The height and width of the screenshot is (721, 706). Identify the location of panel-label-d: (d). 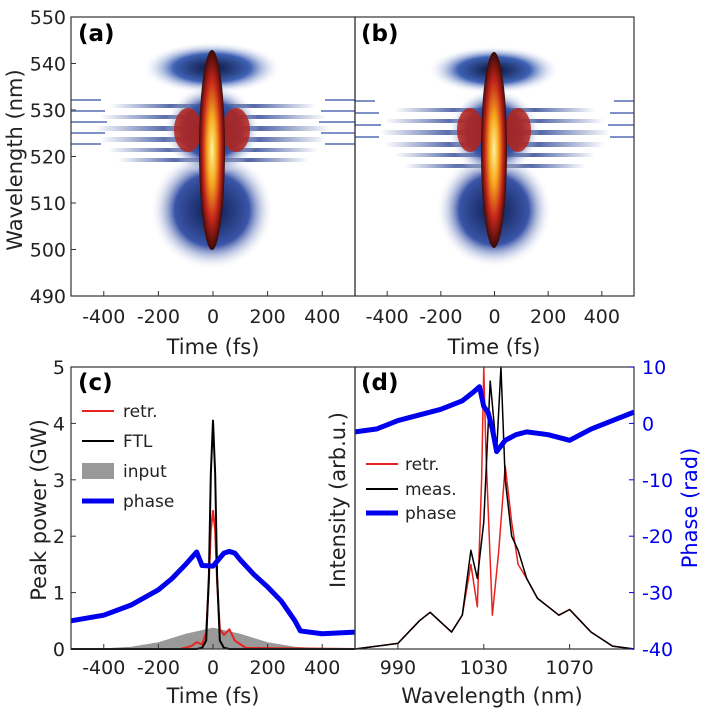
(380, 383).